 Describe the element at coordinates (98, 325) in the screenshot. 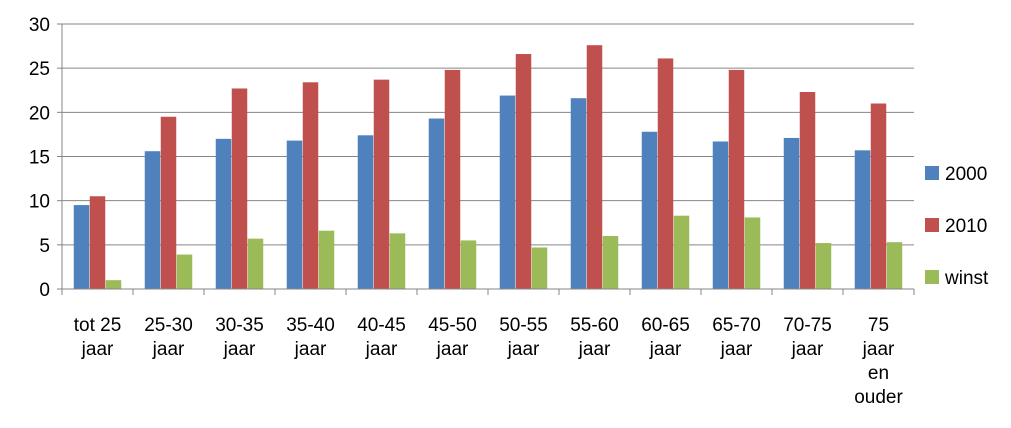

I see `x-category-label-line: tot 25` at that location.